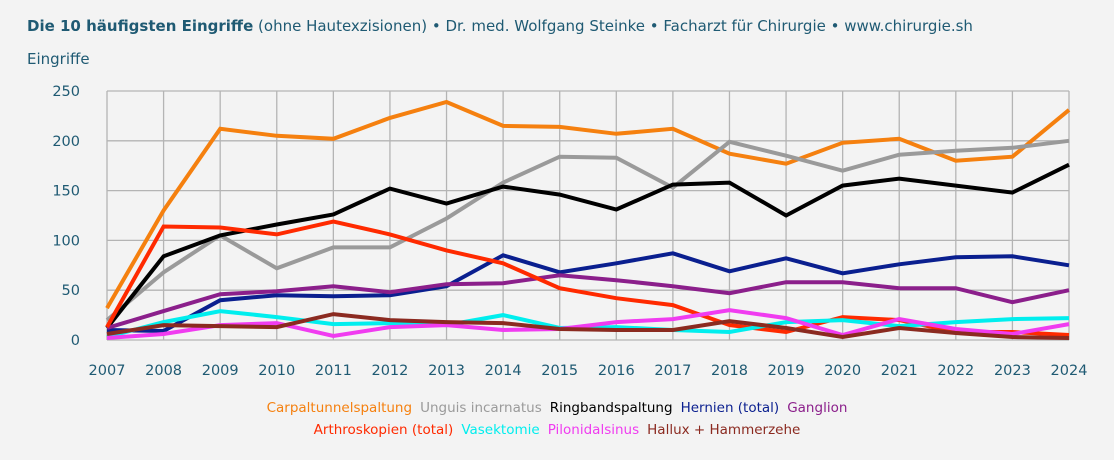  What do you see at coordinates (786, 371) in the screenshot?
I see `x-tick-label: 2019` at bounding box center [786, 371].